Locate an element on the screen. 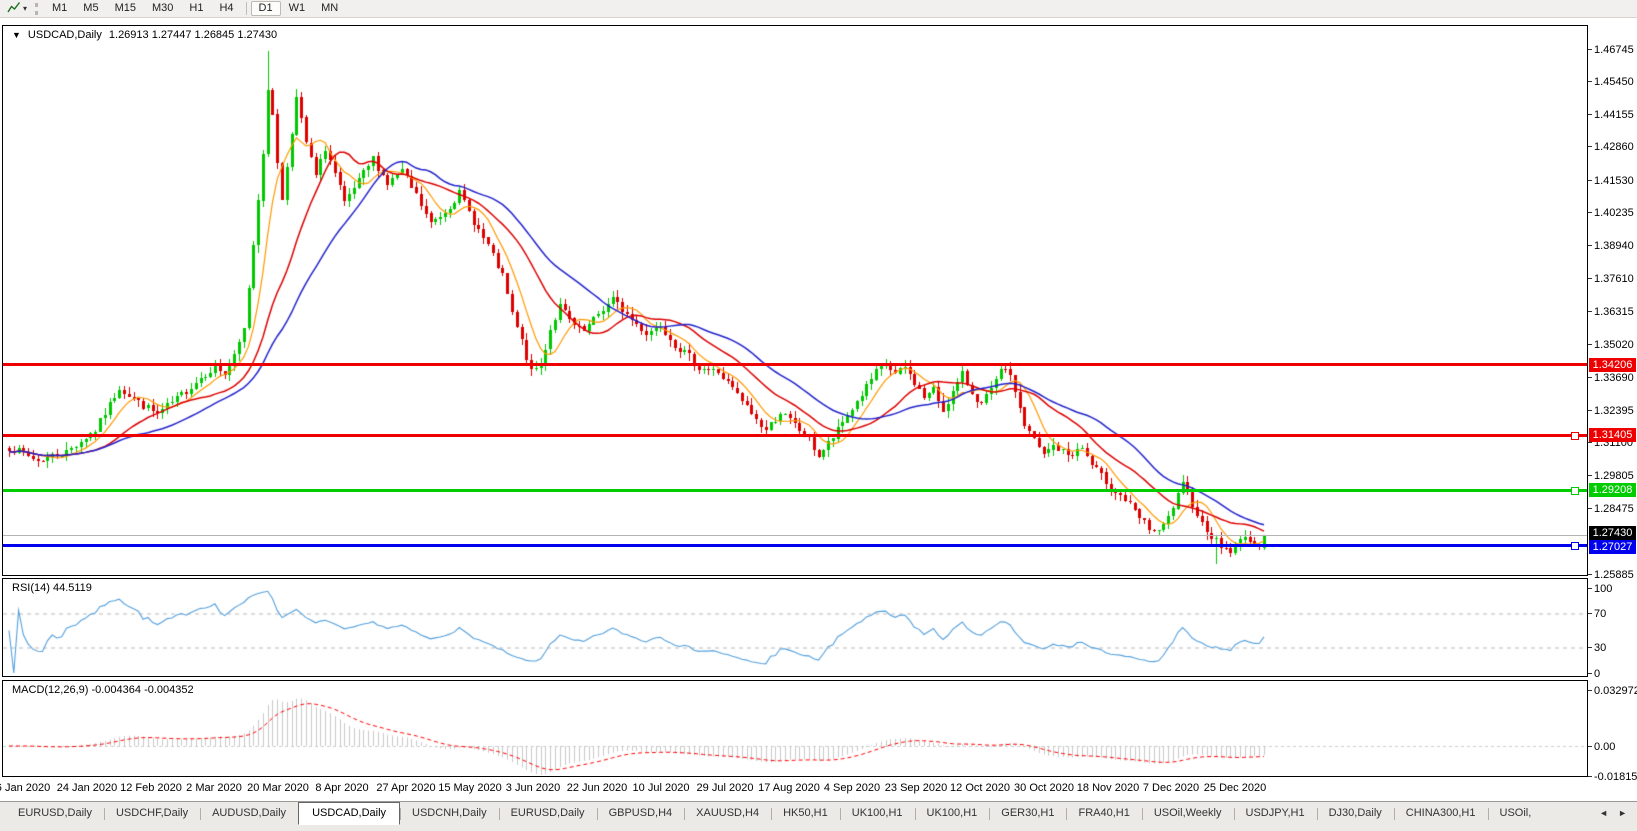  toolbar-grip is located at coordinates (37, 8).